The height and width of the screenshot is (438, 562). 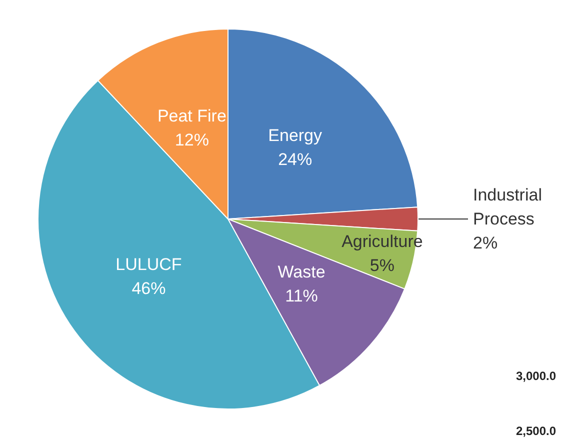 I want to click on text: 3,000.0, so click(x=536, y=376).